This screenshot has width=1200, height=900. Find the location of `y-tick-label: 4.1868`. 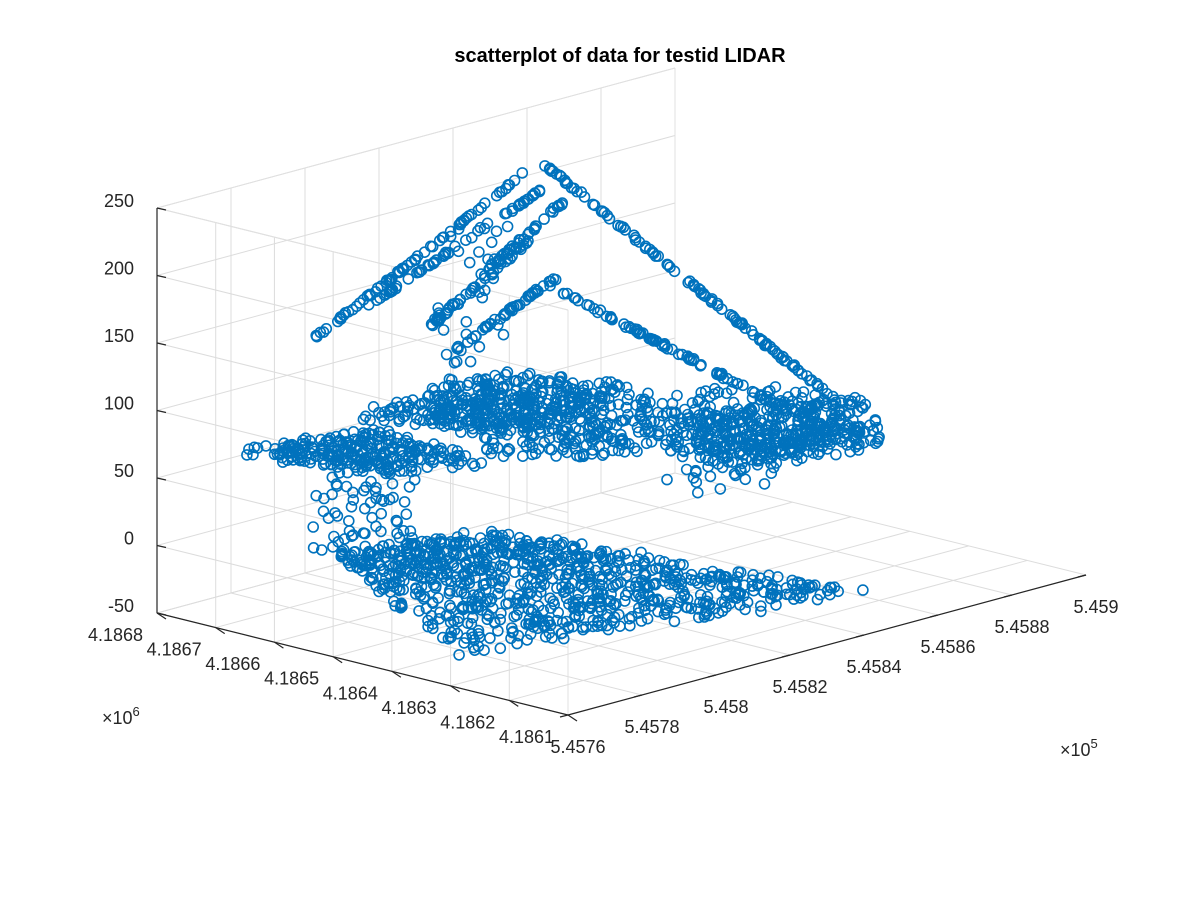

y-tick-label: 4.1868 is located at coordinates (115, 635).